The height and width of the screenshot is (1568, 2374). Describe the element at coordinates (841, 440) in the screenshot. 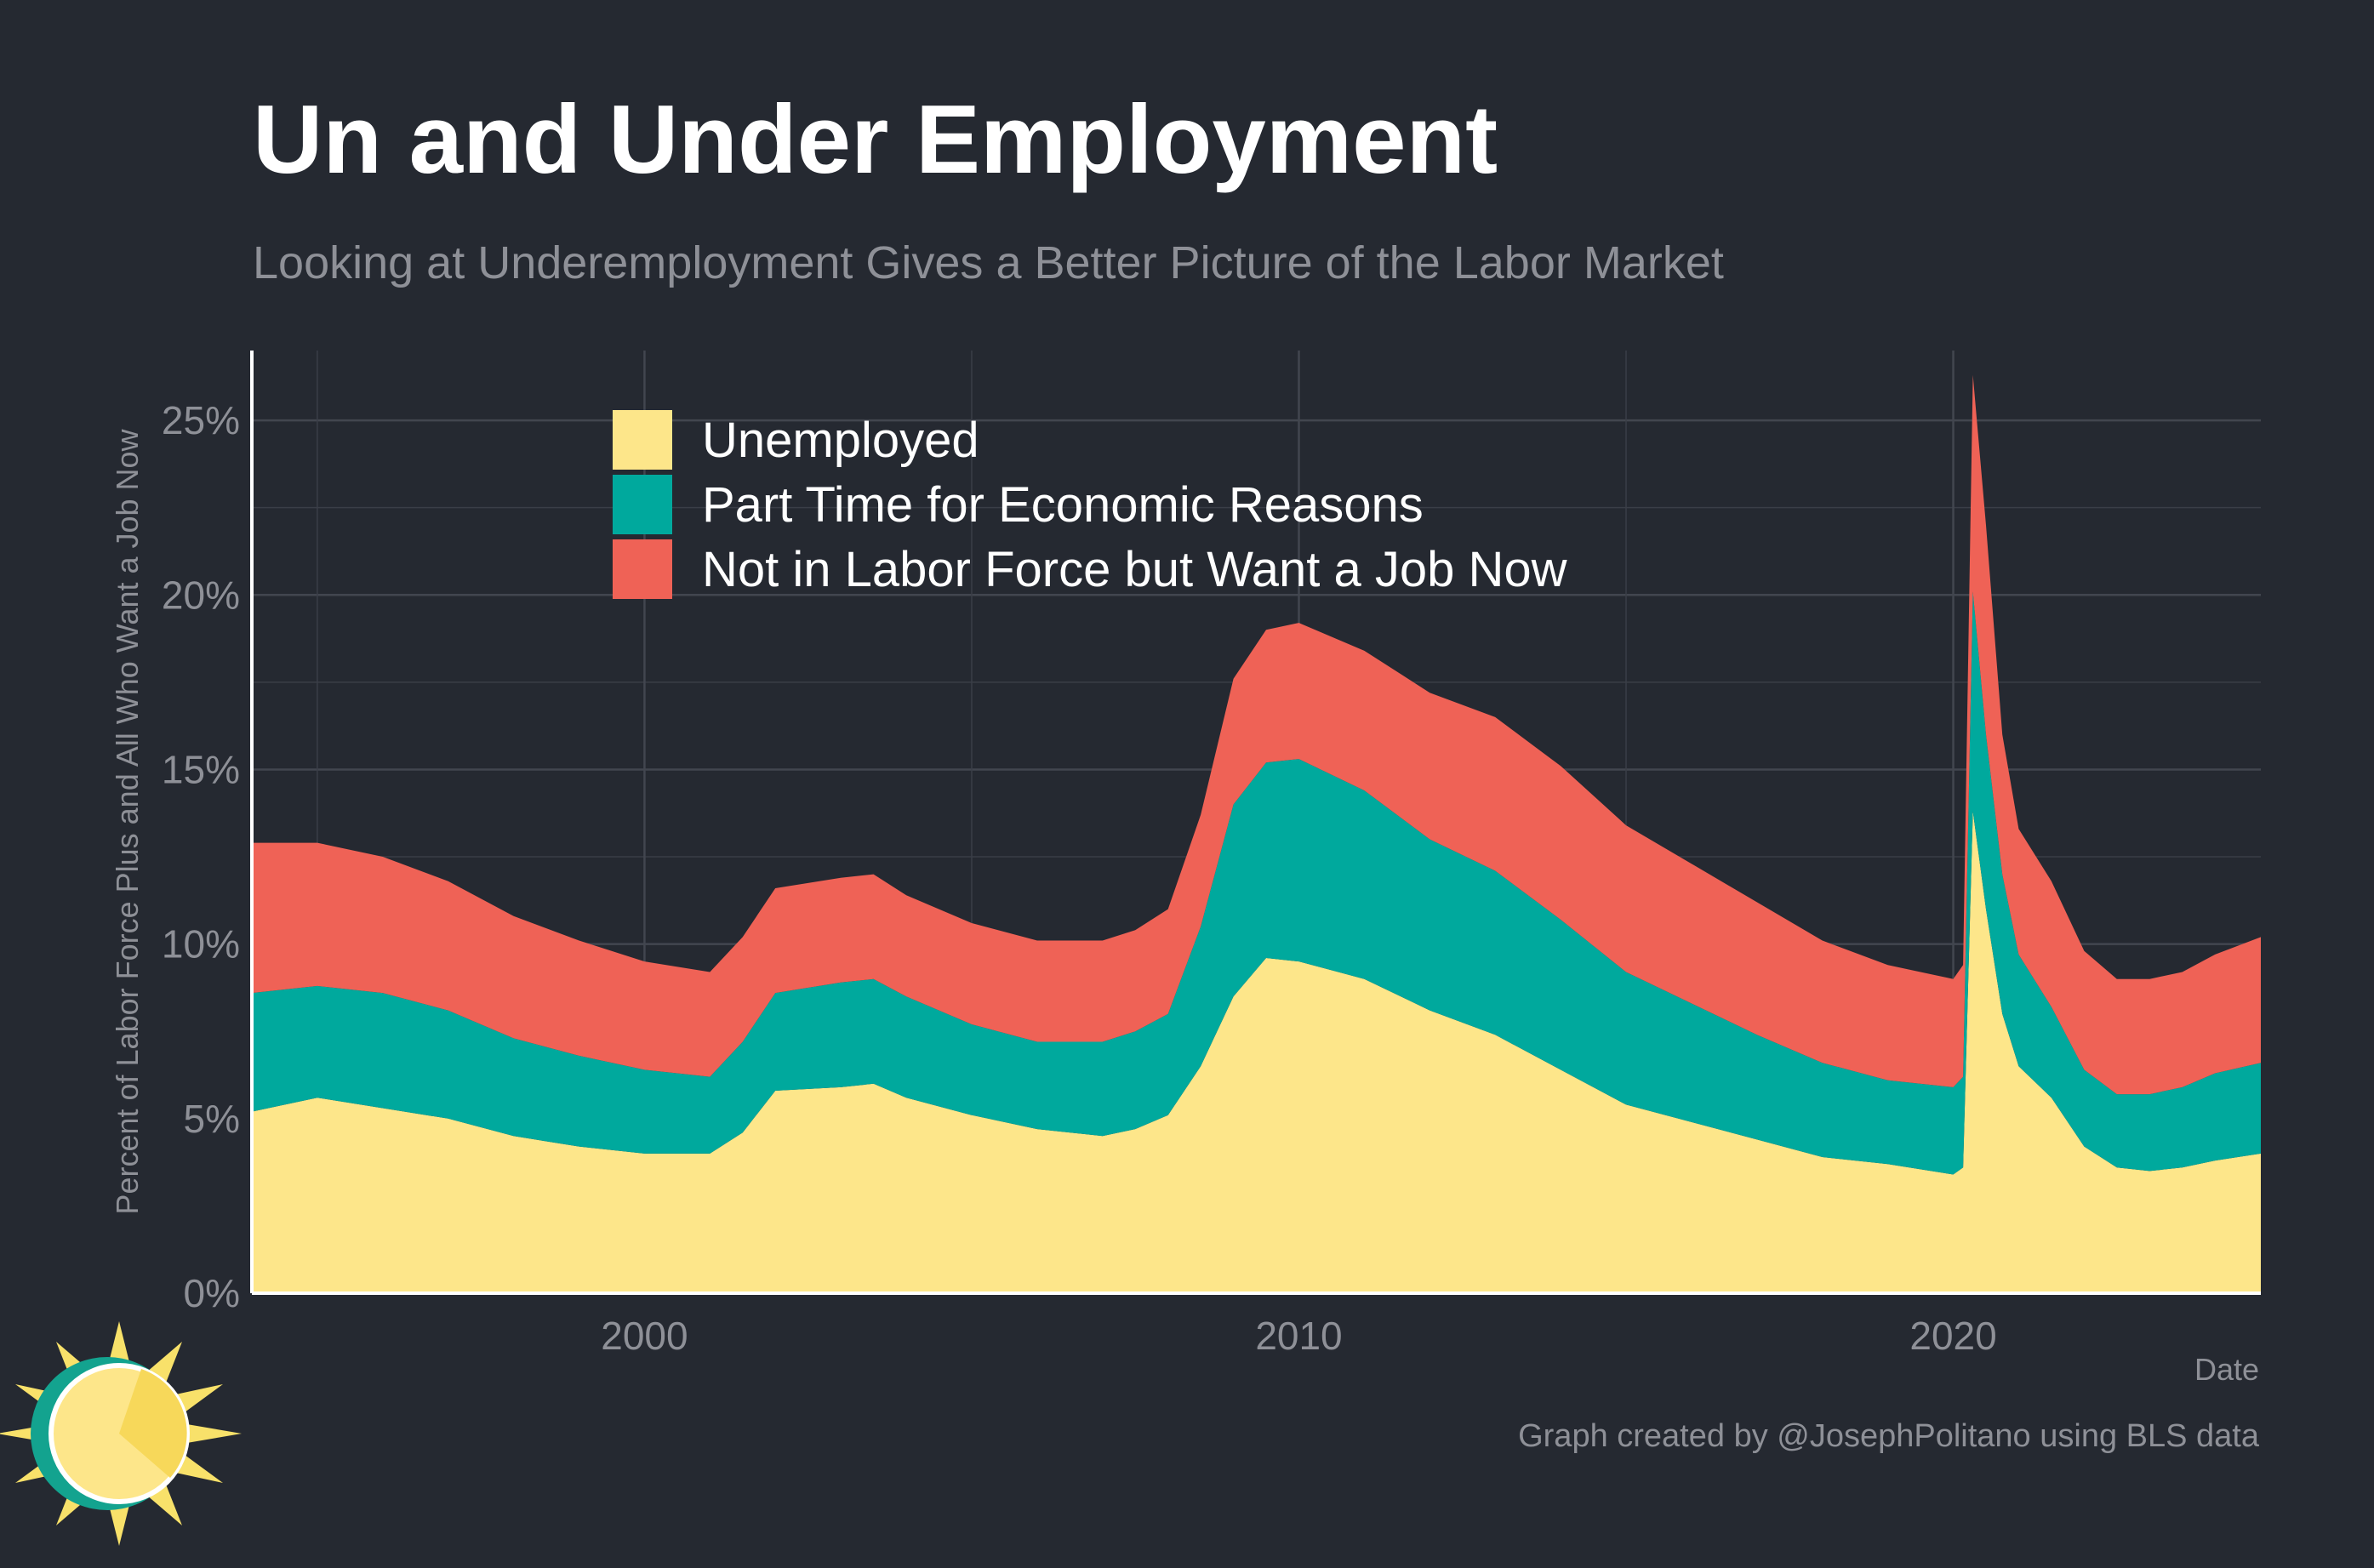

I see `legend-label: Unemployed` at that location.